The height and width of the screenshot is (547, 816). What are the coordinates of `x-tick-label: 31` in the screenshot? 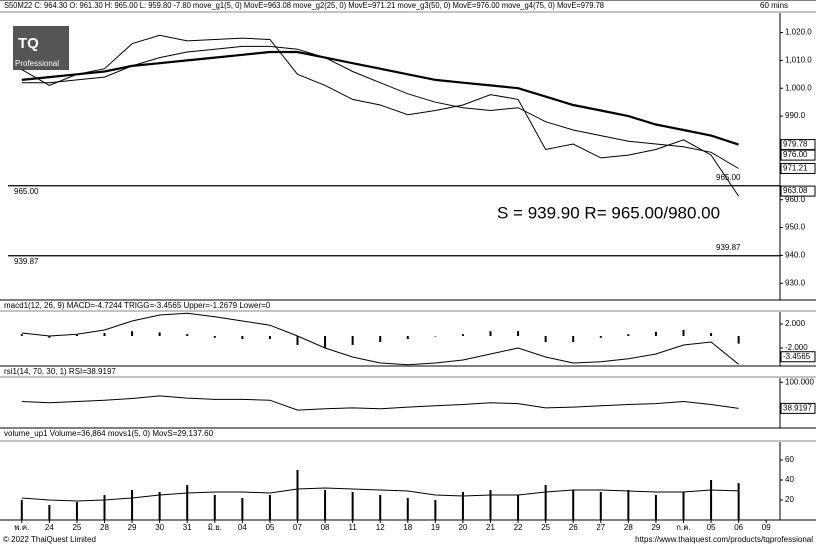 It's located at (187, 527).